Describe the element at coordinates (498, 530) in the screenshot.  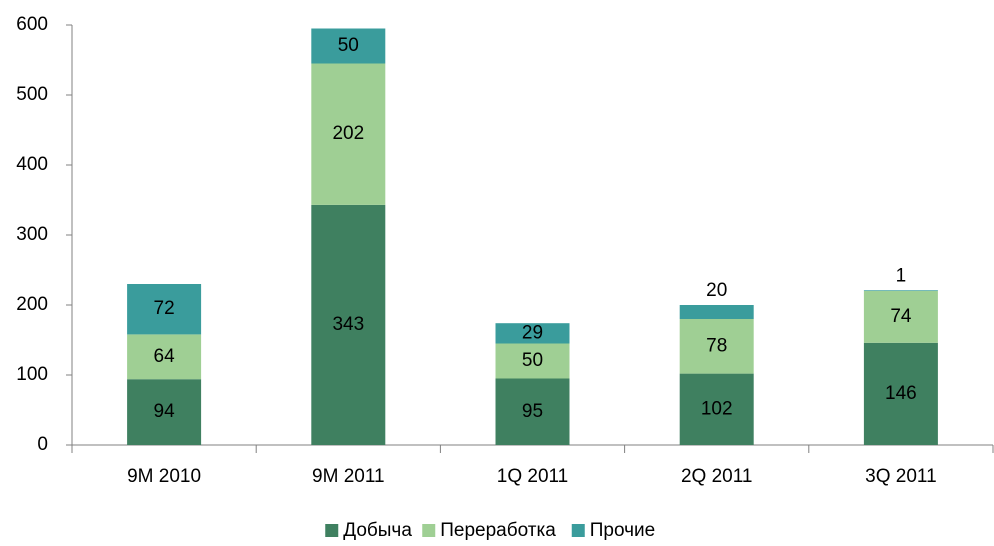
I see `legend-label: Переработка` at that location.